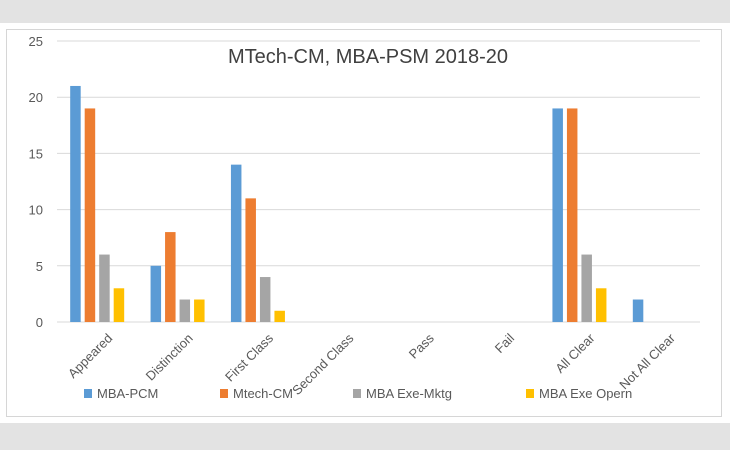 The image size is (730, 450). Describe the element at coordinates (36, 210) in the screenshot. I see `y-tick-label: 10` at that location.